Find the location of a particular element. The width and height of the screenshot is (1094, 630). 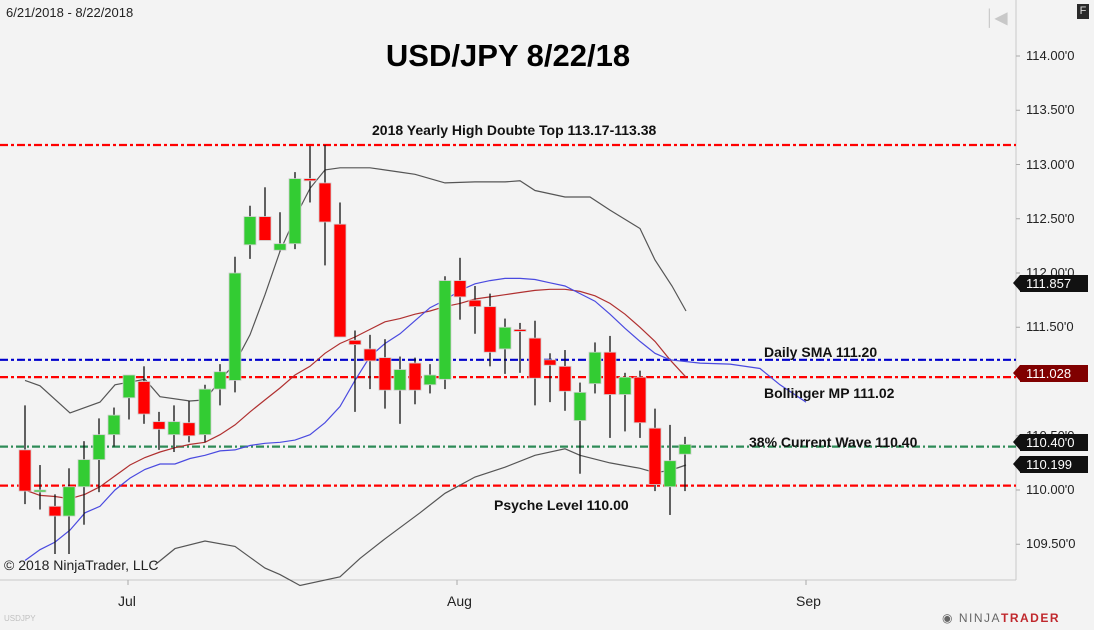

indicator-line is located at coordinates (420, 517).